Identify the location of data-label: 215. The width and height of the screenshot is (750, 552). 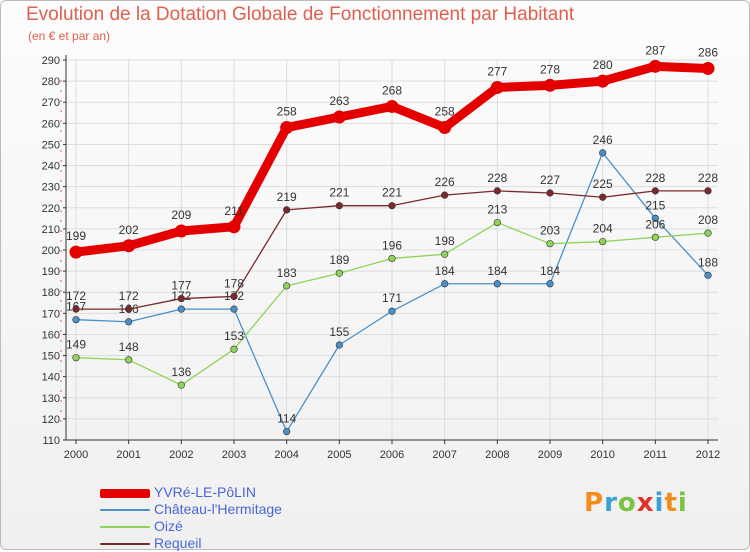
(655, 205).